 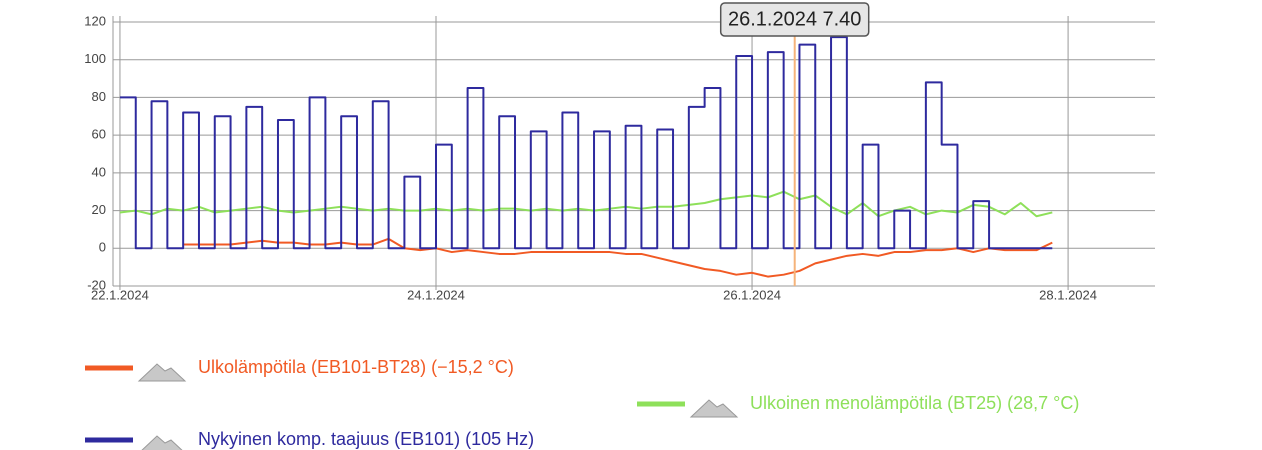 What do you see at coordinates (99, 96) in the screenshot?
I see `y-tick-label: 80` at bounding box center [99, 96].